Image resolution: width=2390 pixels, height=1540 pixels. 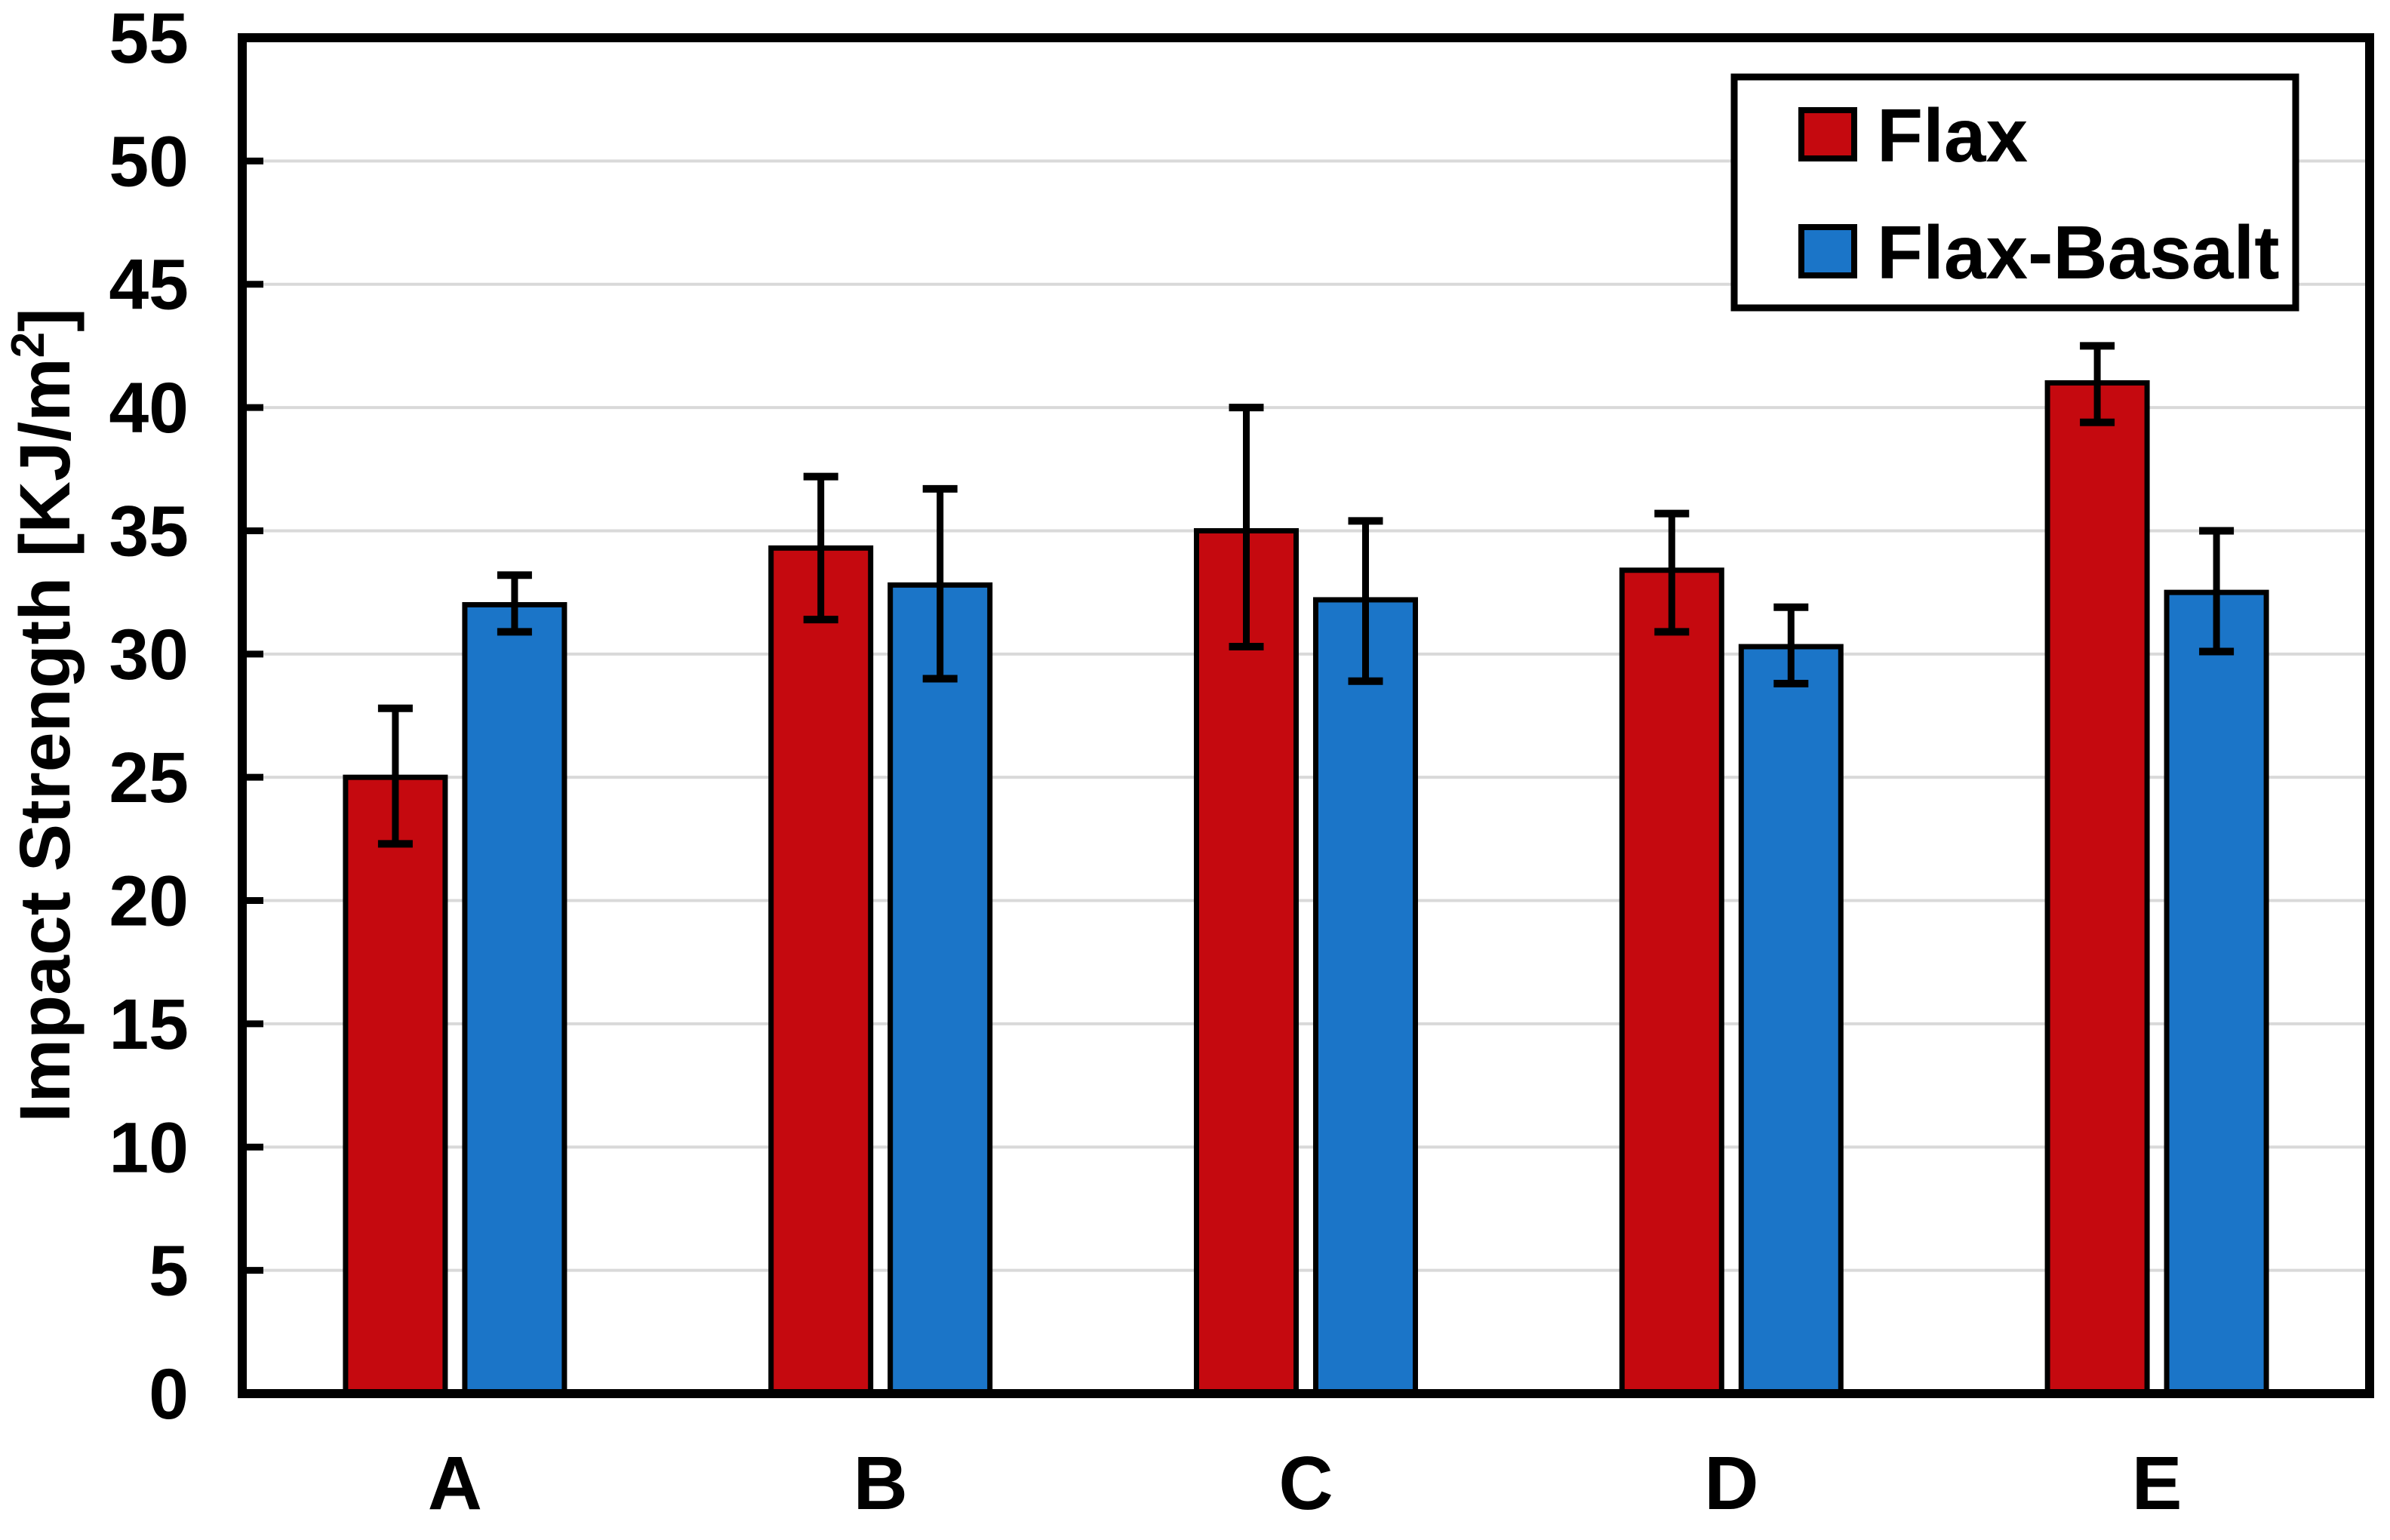 I want to click on error-bar-flax-basalt-E, so click(x=2217, y=591).